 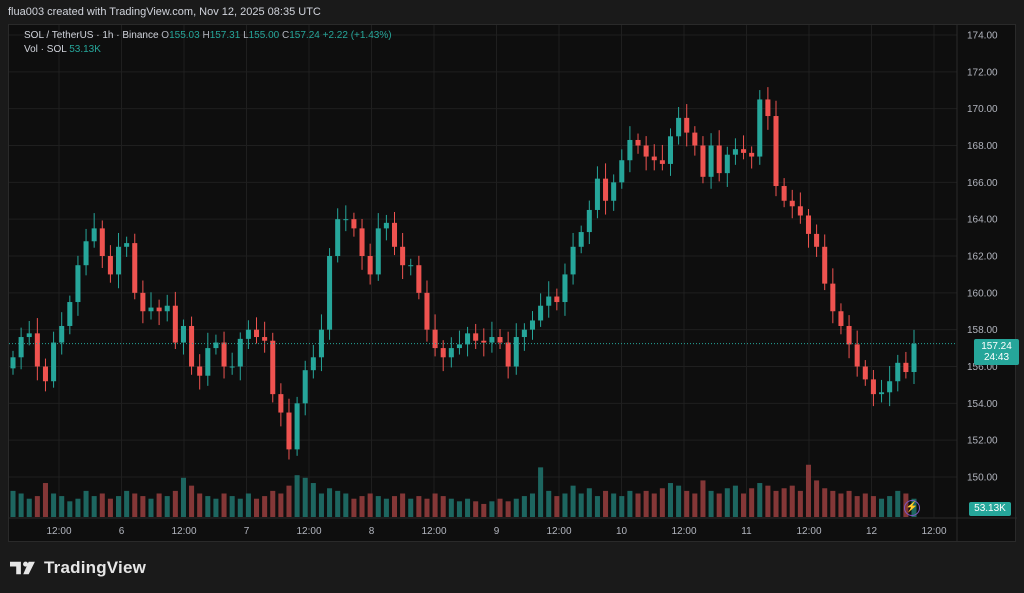 I want to click on footer: TradingView, so click(x=512, y=567).